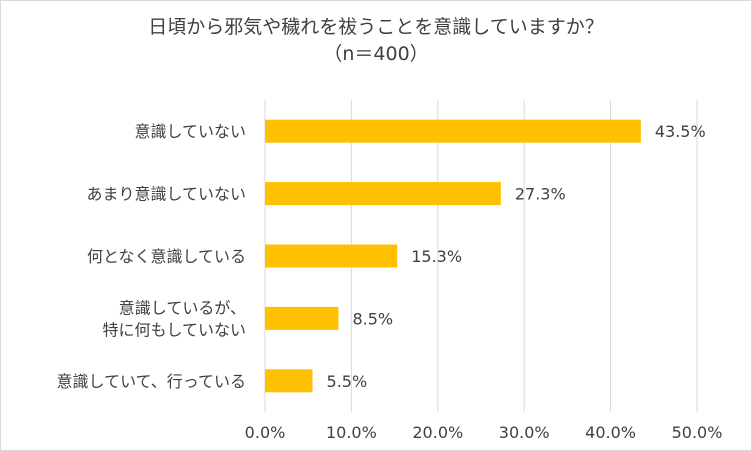  Describe the element at coordinates (166, 256) in the screenshot. I see `category-label: 何となく意識している` at that location.